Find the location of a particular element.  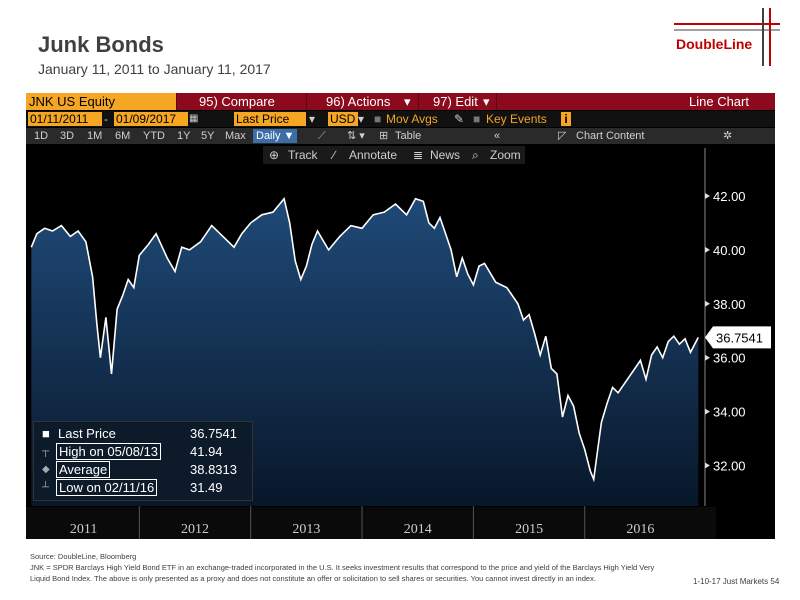

period-1d: 1D is located at coordinates (41, 136).